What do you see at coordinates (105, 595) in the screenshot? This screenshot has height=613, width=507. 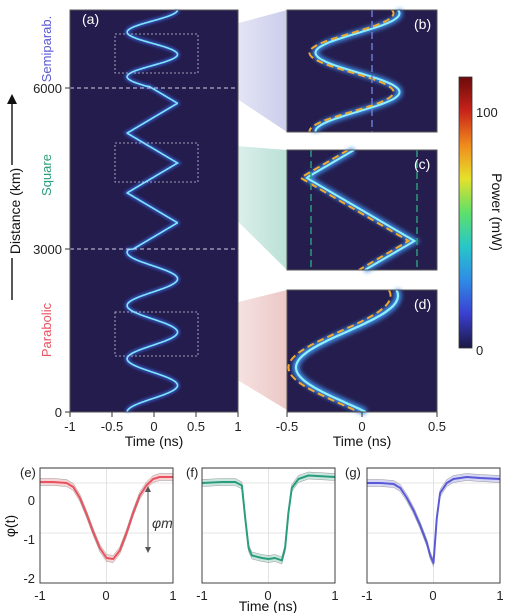 I see `x-tick-e: 0` at bounding box center [105, 595].